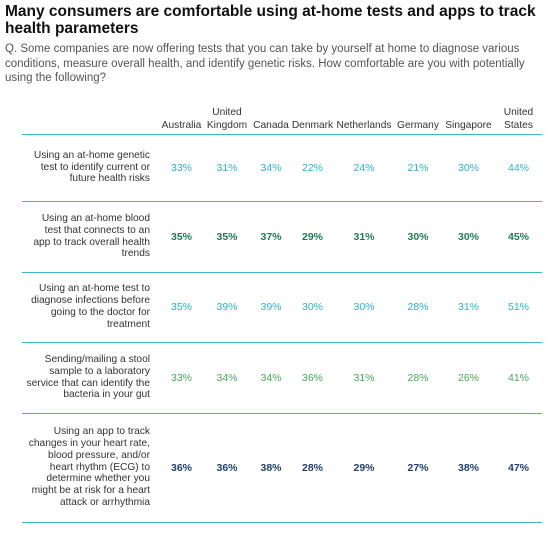 This screenshot has height=541, width=553. What do you see at coordinates (364, 119) in the screenshot?
I see `column-header: Netherlands` at bounding box center [364, 119].